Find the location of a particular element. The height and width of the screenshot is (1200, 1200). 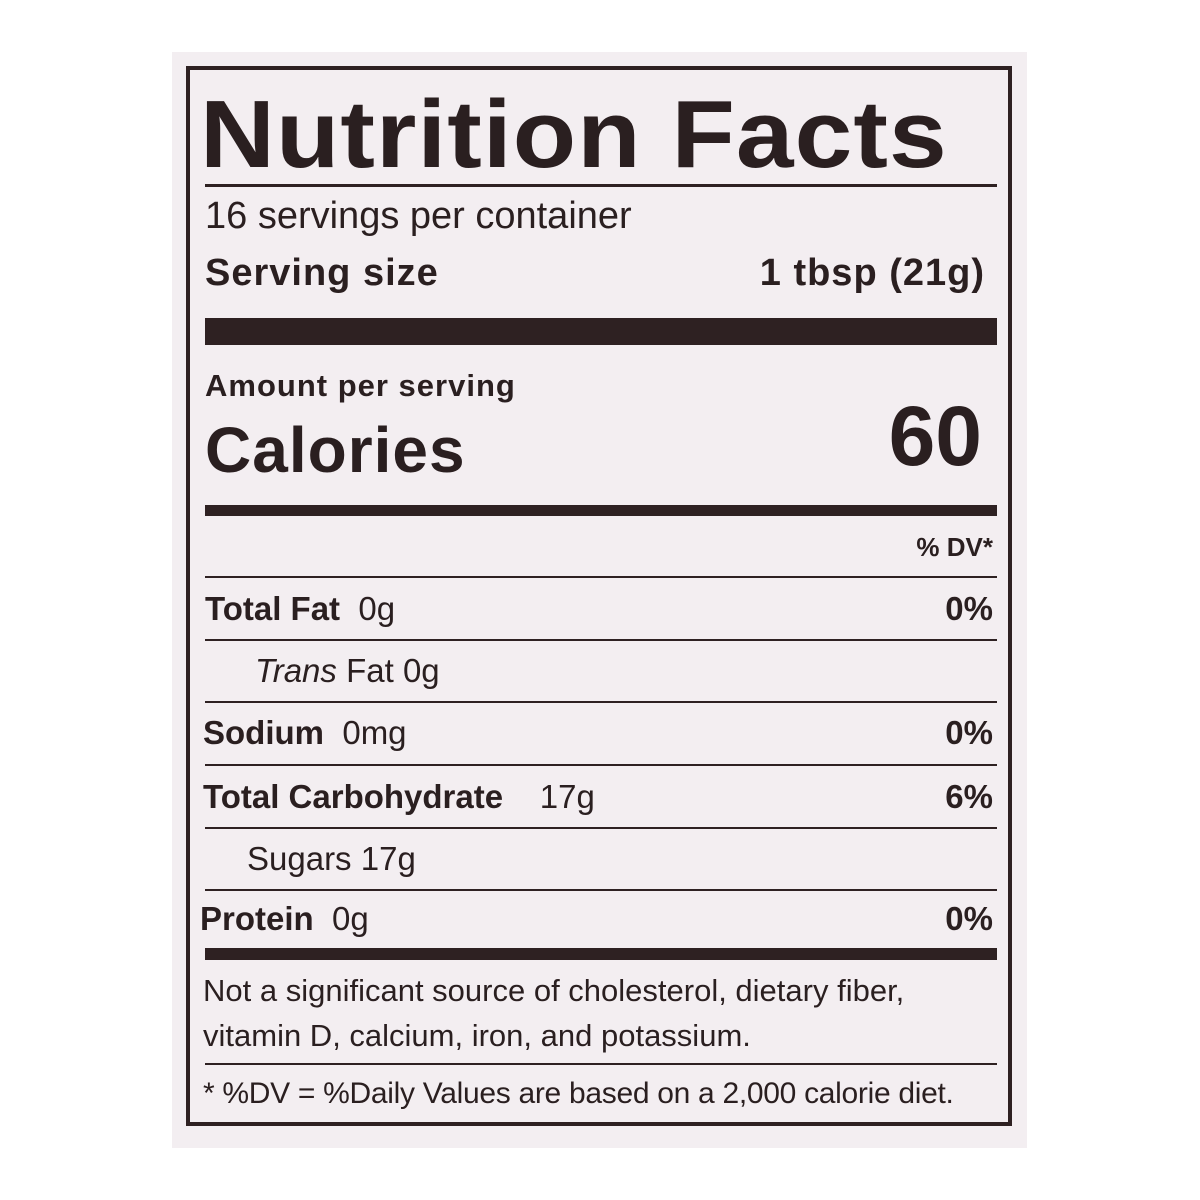

nutrient-name-italic: Trans is located at coordinates (296, 670).